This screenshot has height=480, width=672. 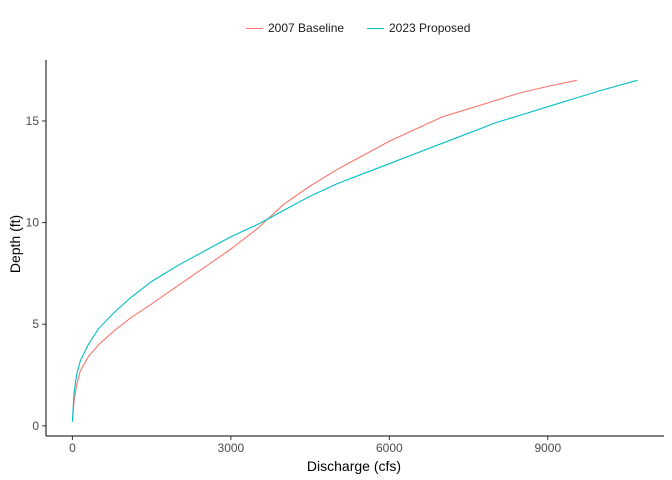 What do you see at coordinates (15, 244) in the screenshot?
I see `y-axis-title: Depth (ft)` at bounding box center [15, 244].